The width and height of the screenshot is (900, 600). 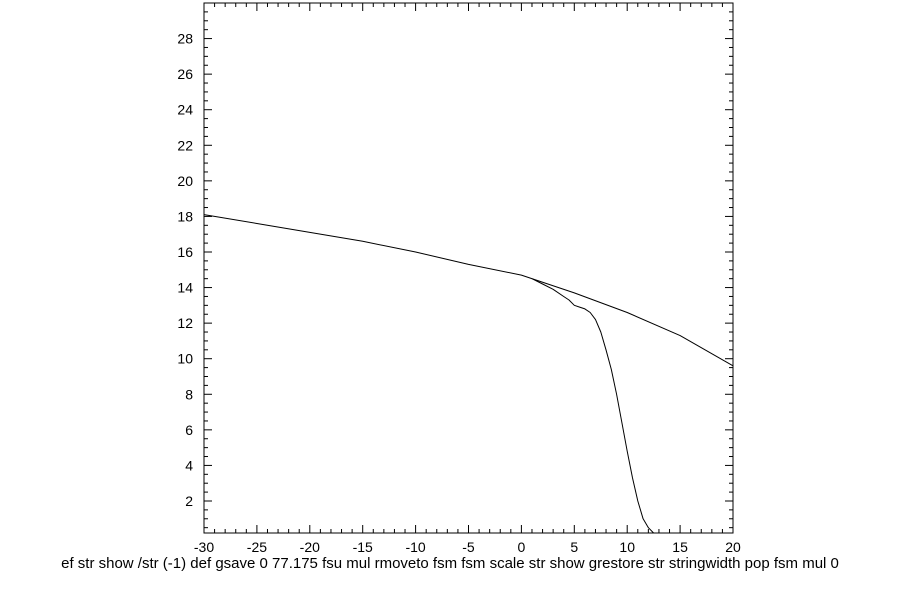 What do you see at coordinates (185, 288) in the screenshot?
I see `y-tick-label: 14` at bounding box center [185, 288].